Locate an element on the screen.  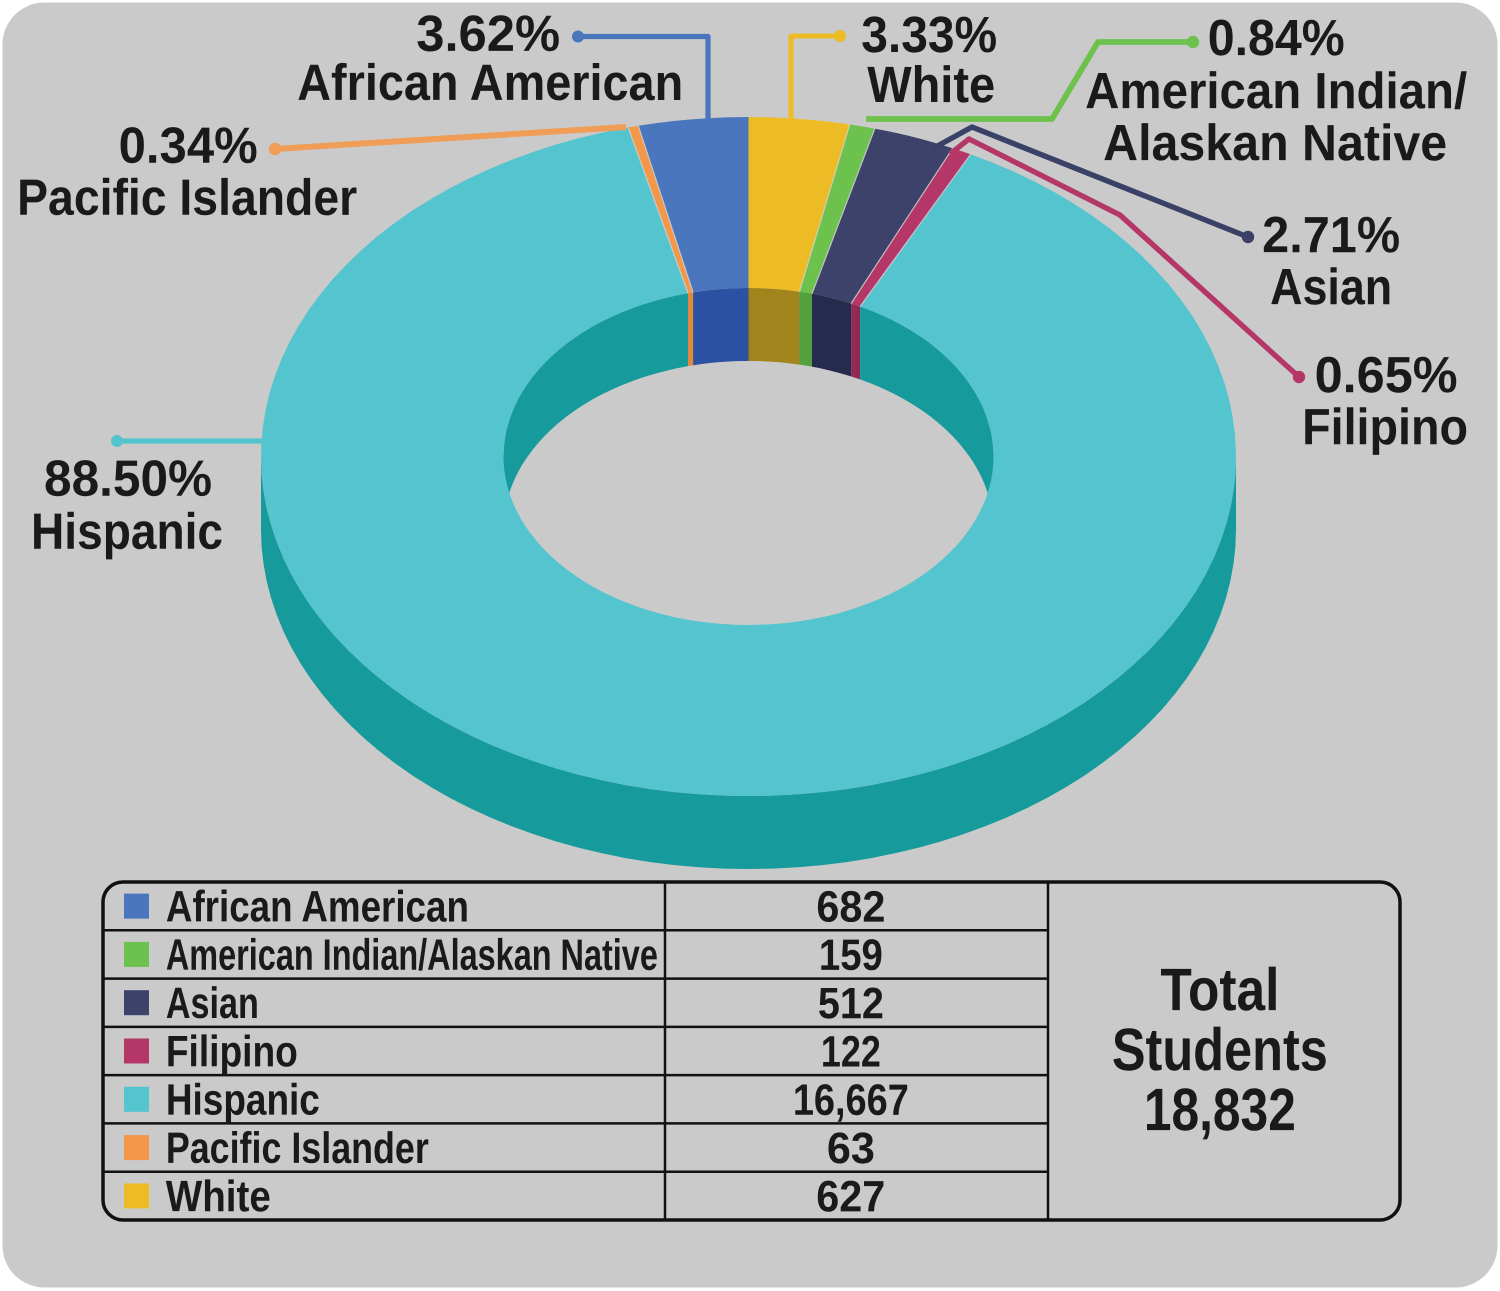
svg-text: Alaskan Native is located at coordinates (1275, 142).